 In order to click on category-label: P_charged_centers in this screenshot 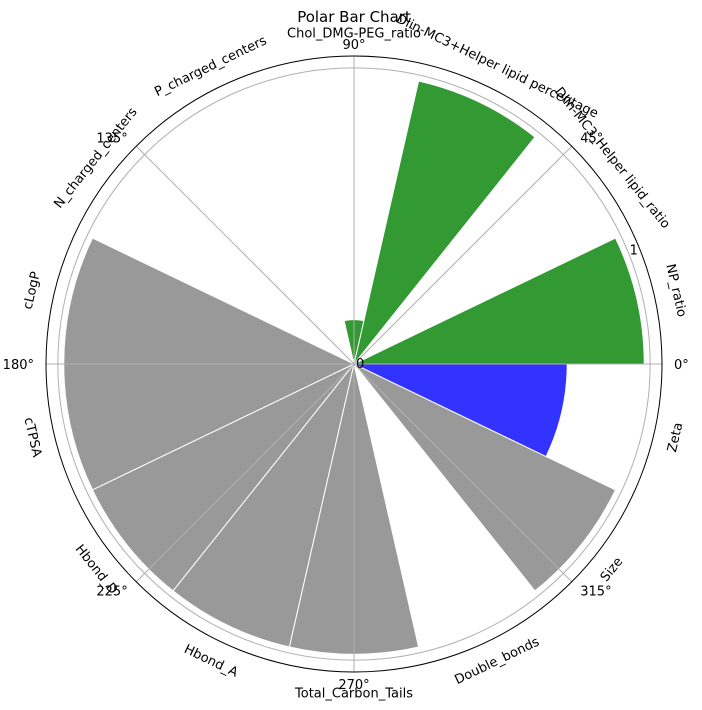, I will do `click(210, 66)`.